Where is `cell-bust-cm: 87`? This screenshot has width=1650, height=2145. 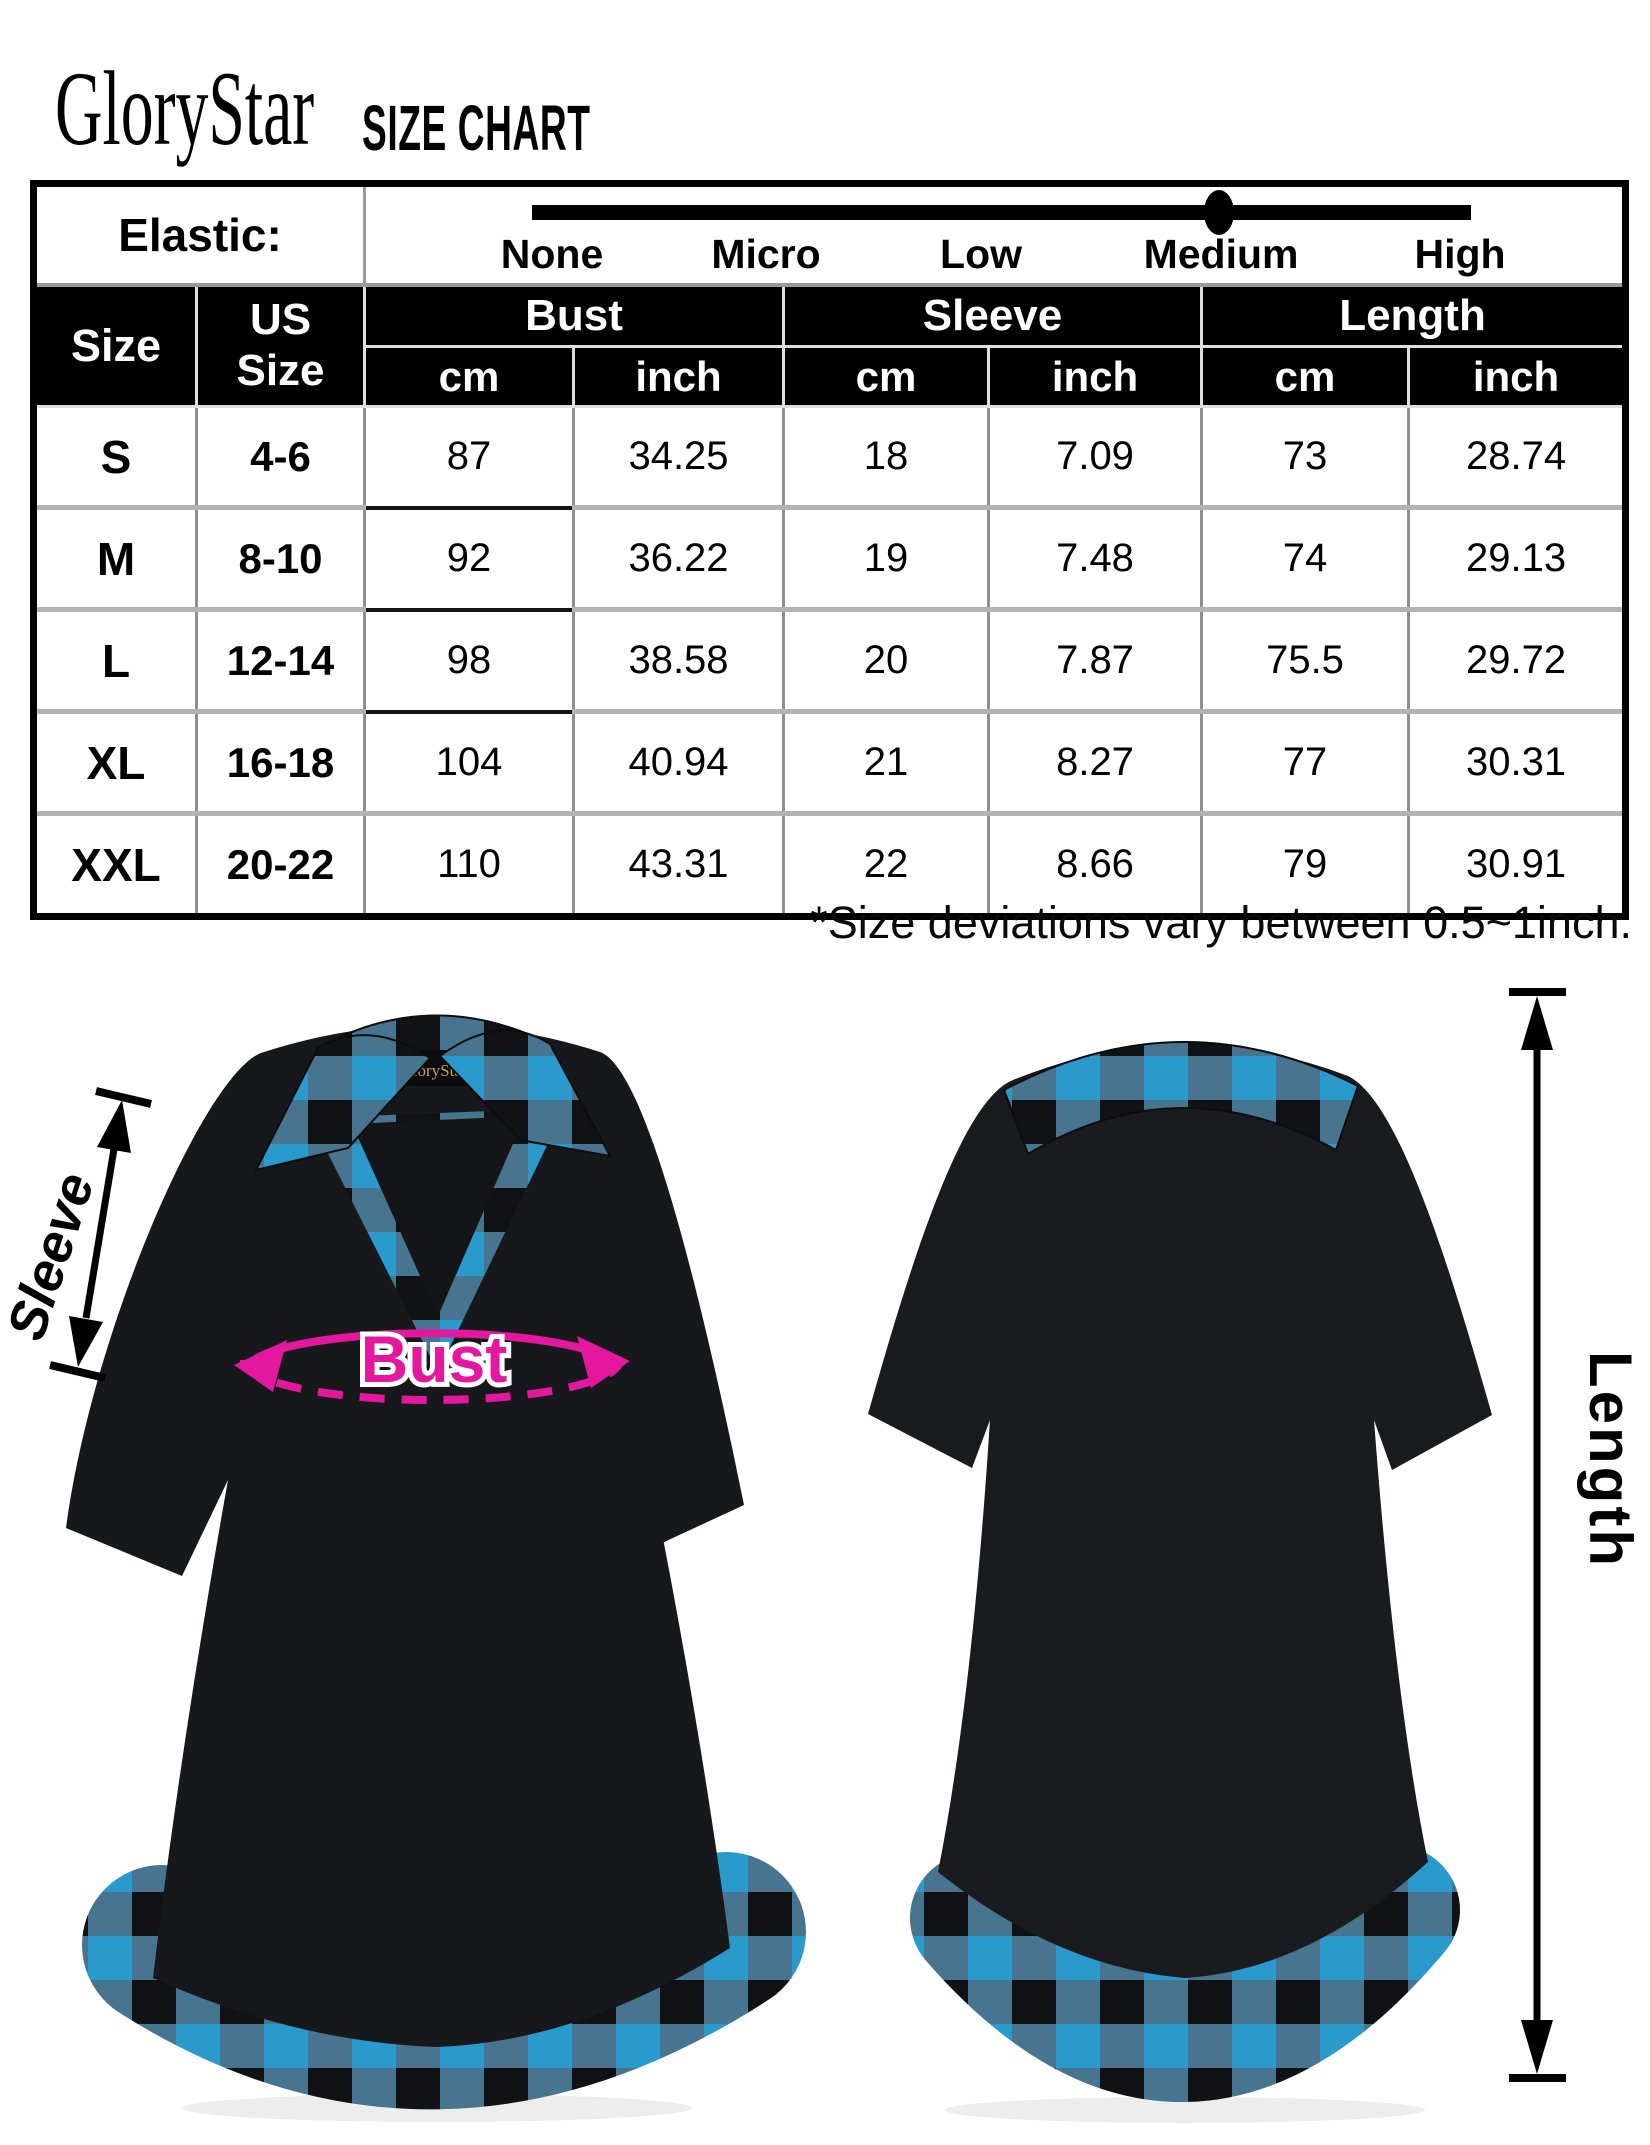
cell-bust-cm: 87 is located at coordinates (469, 457).